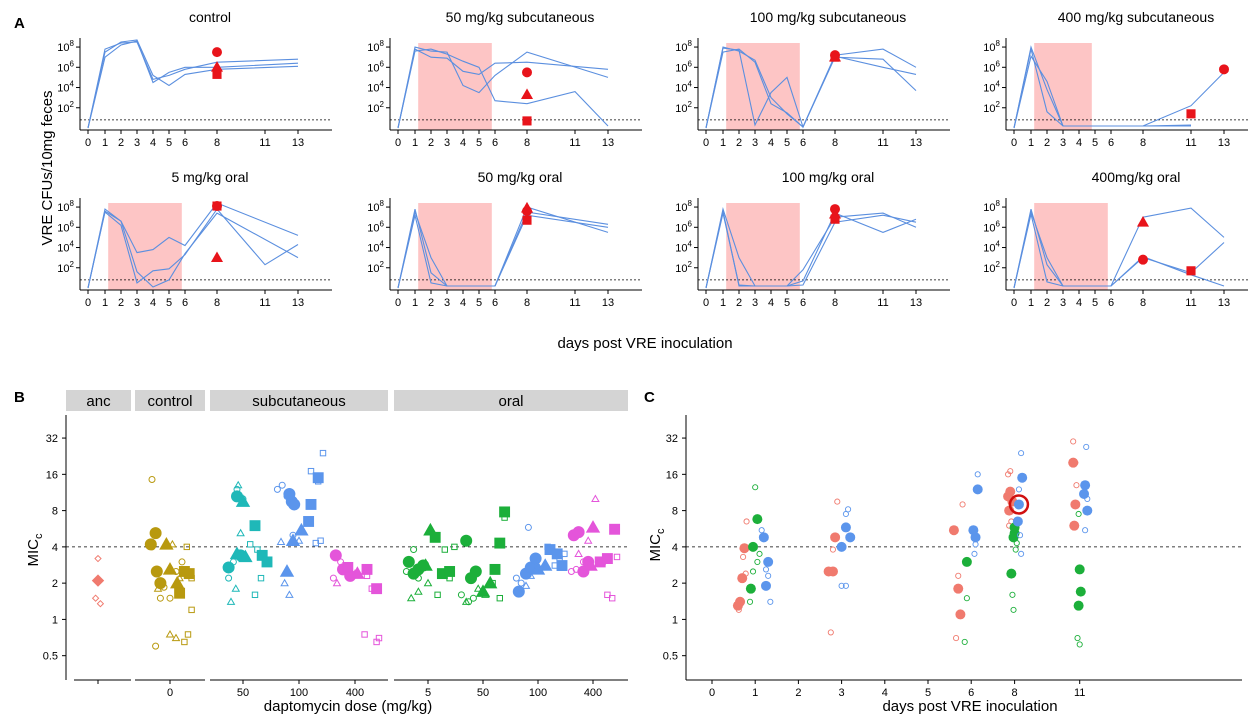 This screenshot has height=717, width=1248. Describe the element at coordinates (803, 143) in the screenshot. I see `x-tick-label: 6` at that location.